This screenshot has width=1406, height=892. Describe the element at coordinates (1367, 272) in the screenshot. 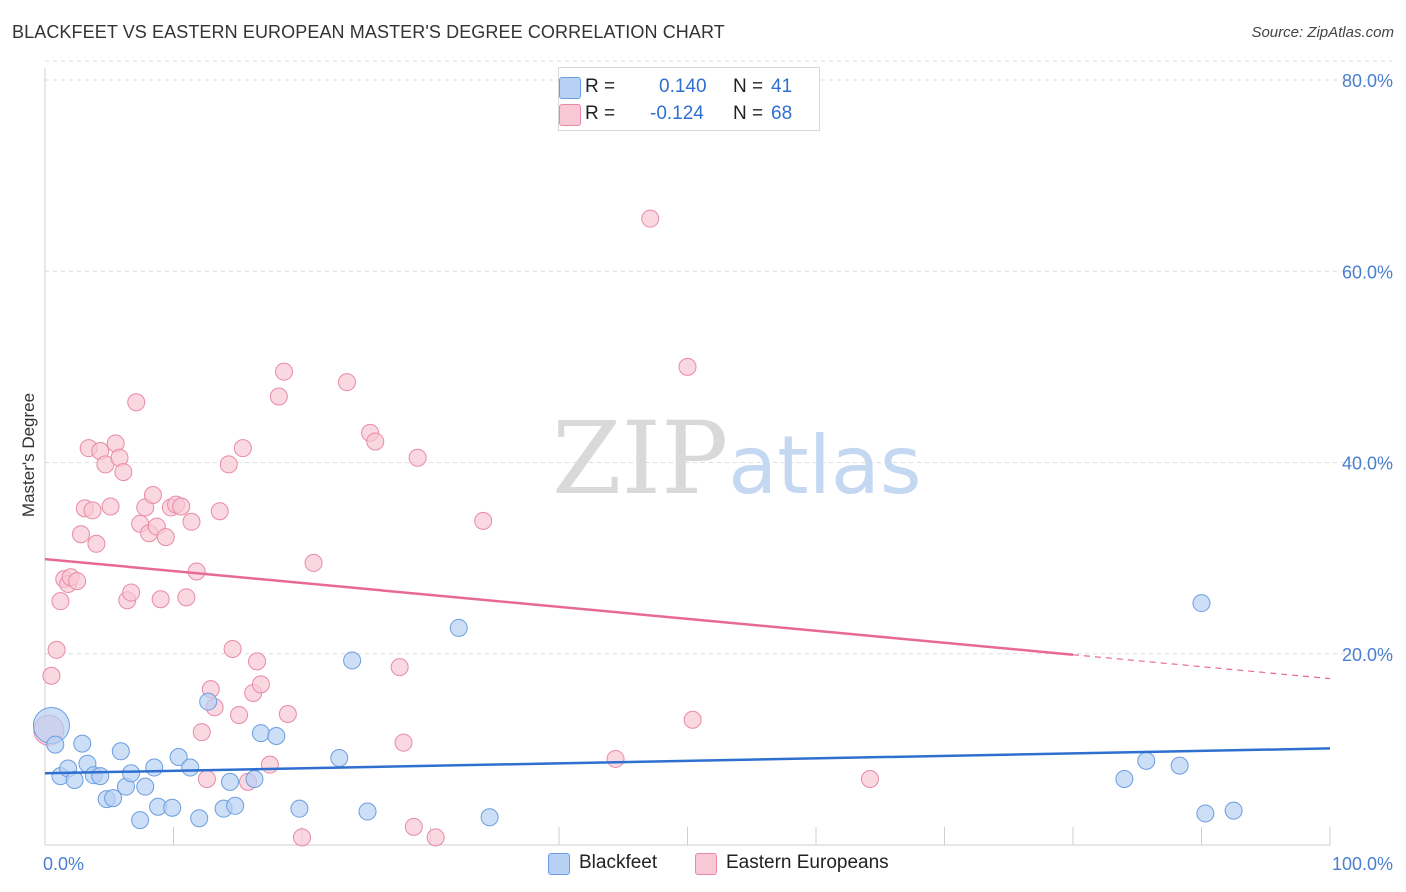

I see `y-tick-label: 60.0%` at that location.